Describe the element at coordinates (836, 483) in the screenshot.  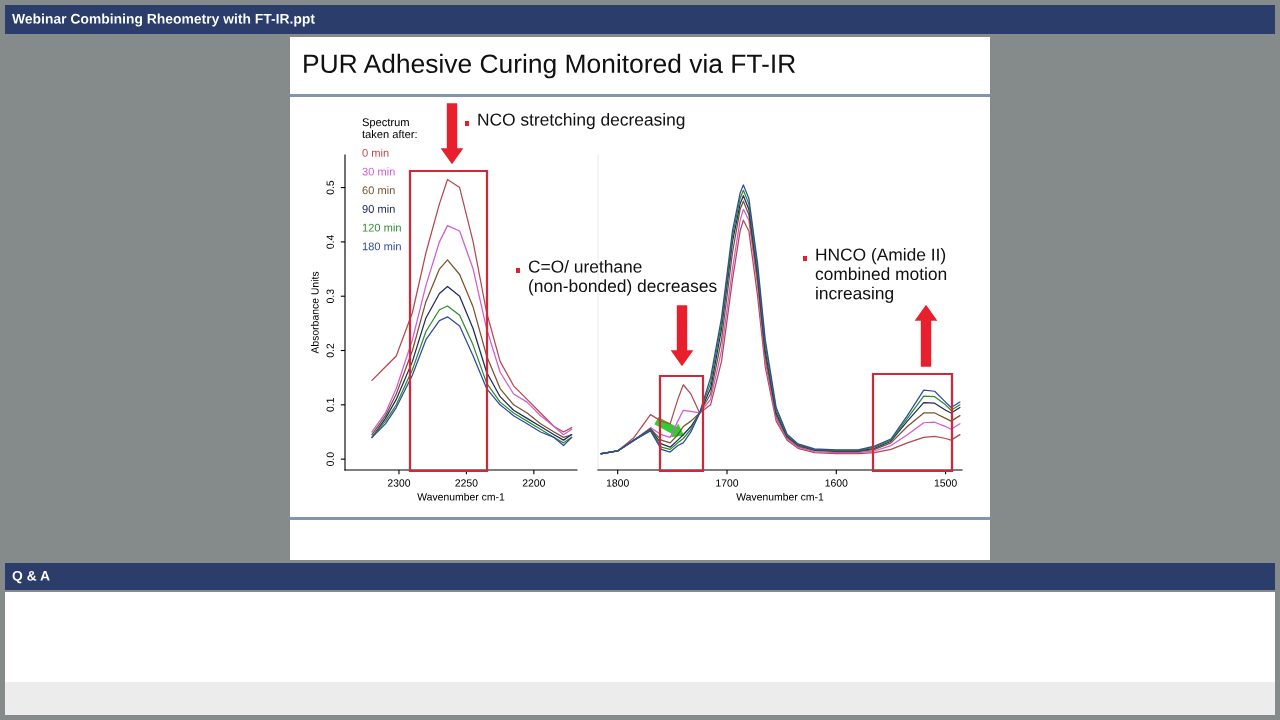
I see `x-tick-label: 1600` at that location.